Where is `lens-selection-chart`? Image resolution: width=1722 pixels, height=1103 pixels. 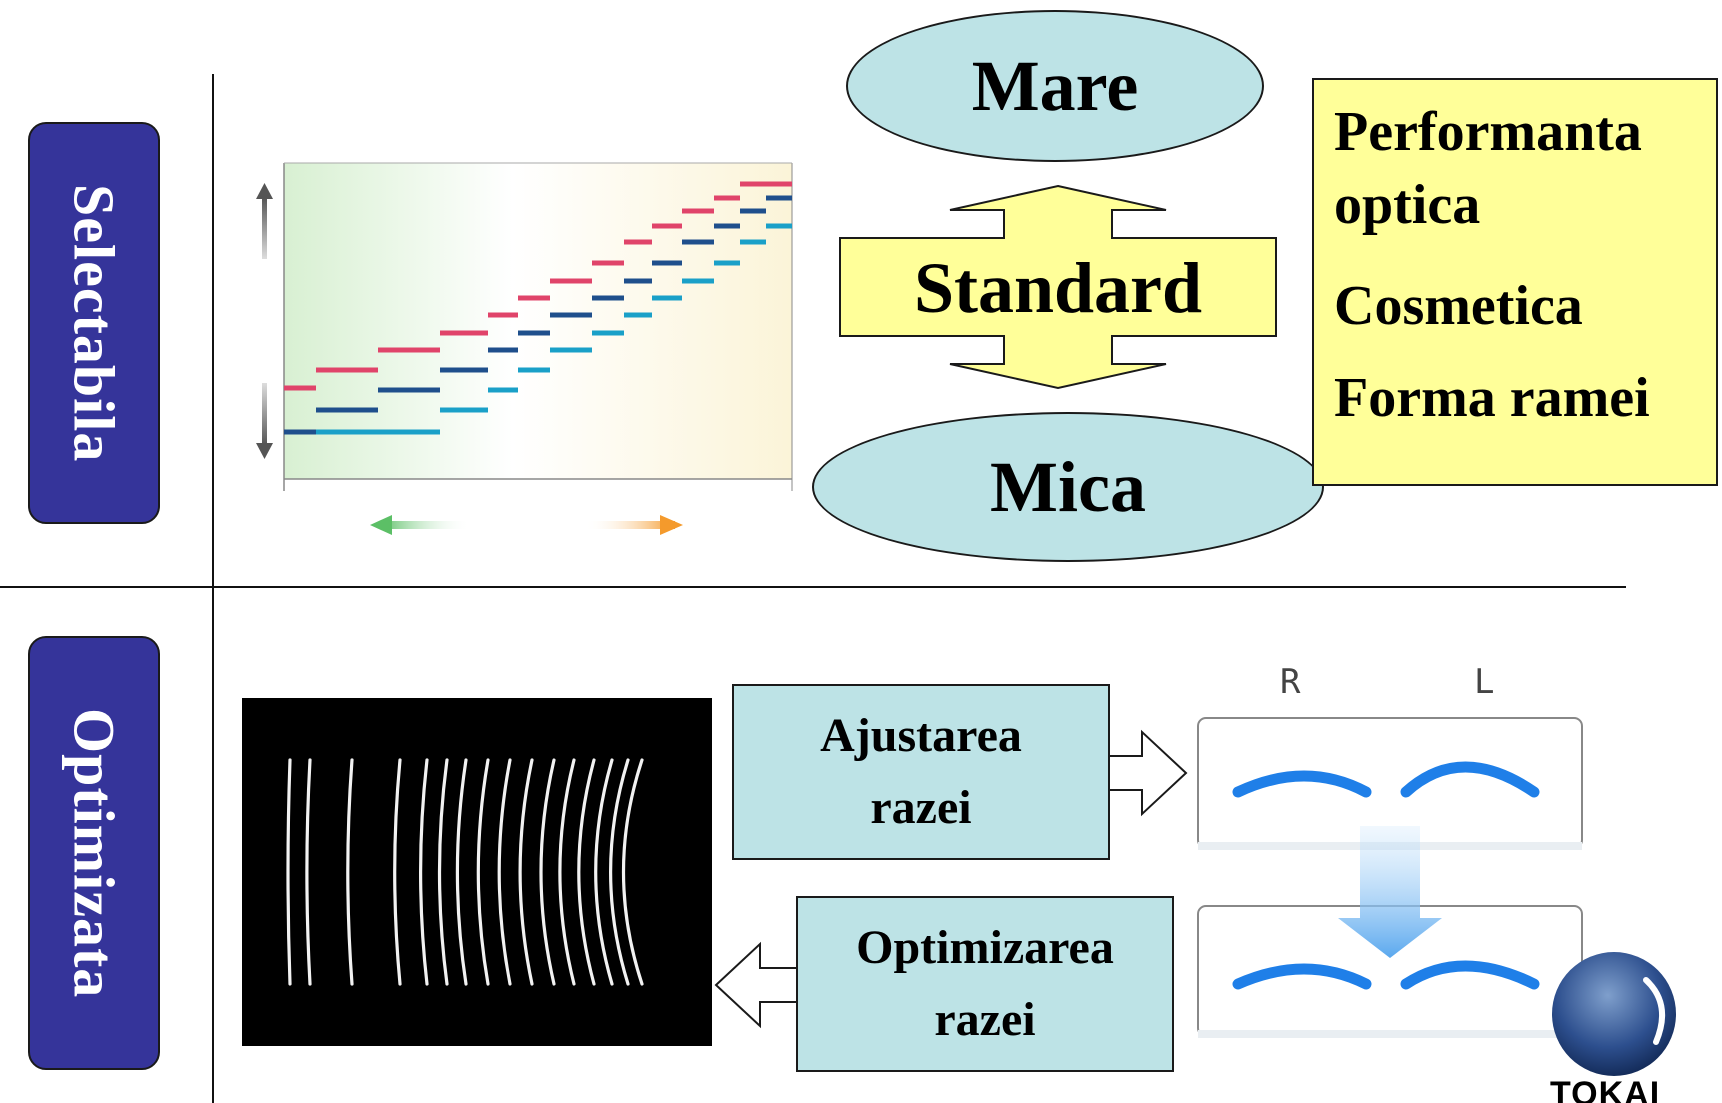 lens-selection-chart is located at coordinates (524, 348).